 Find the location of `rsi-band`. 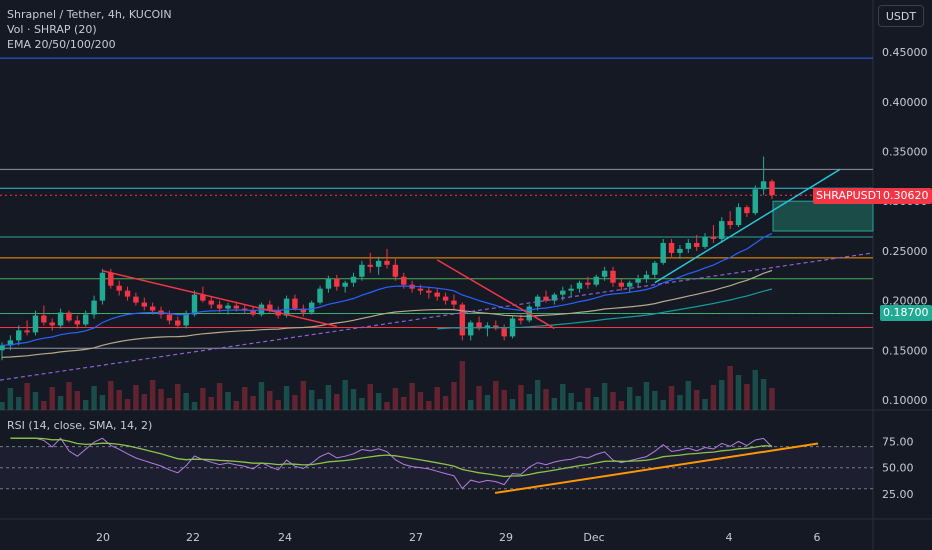

rsi-band is located at coordinates (436, 467).